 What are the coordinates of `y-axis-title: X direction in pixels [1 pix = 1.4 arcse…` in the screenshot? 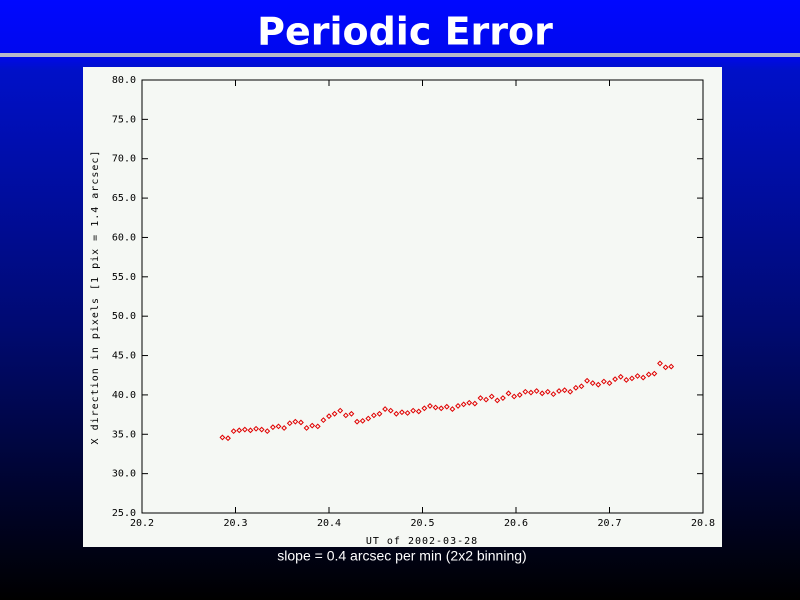 It's located at (95, 297).